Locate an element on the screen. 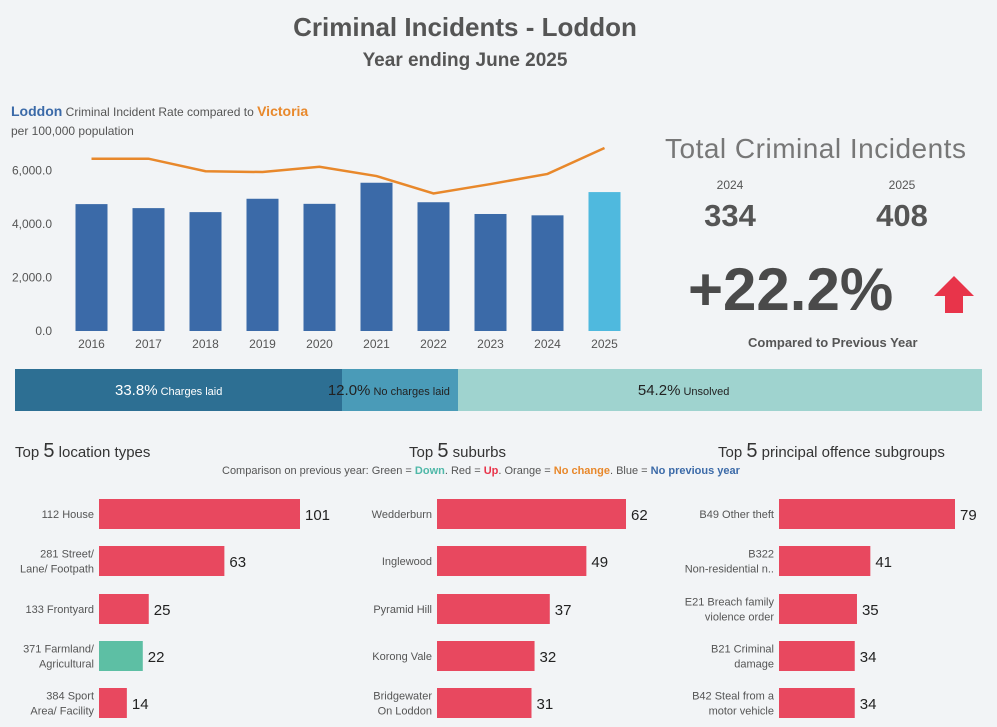 This screenshot has height=727, width=997. hbar-value: 34 is located at coordinates (868, 704).